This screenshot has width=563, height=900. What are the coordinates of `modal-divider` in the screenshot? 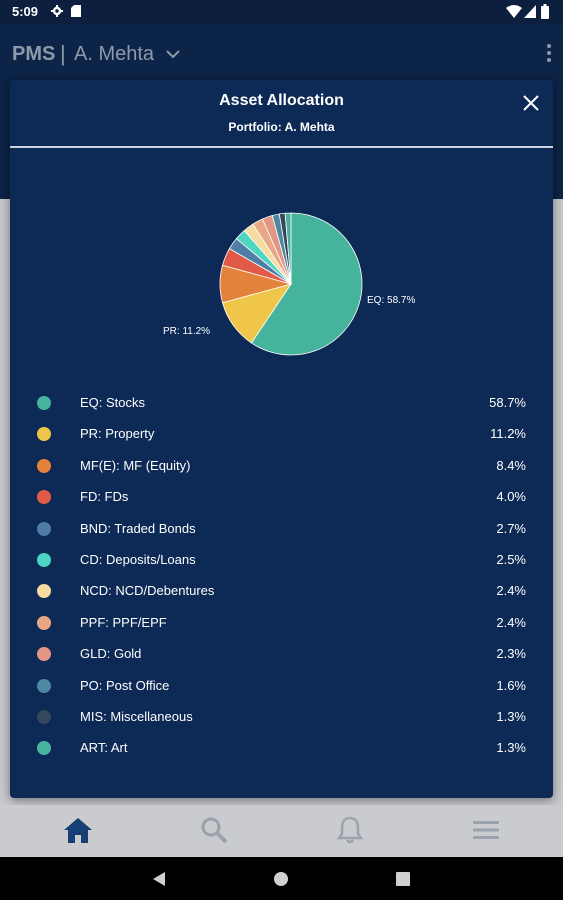 It's located at (281, 147).